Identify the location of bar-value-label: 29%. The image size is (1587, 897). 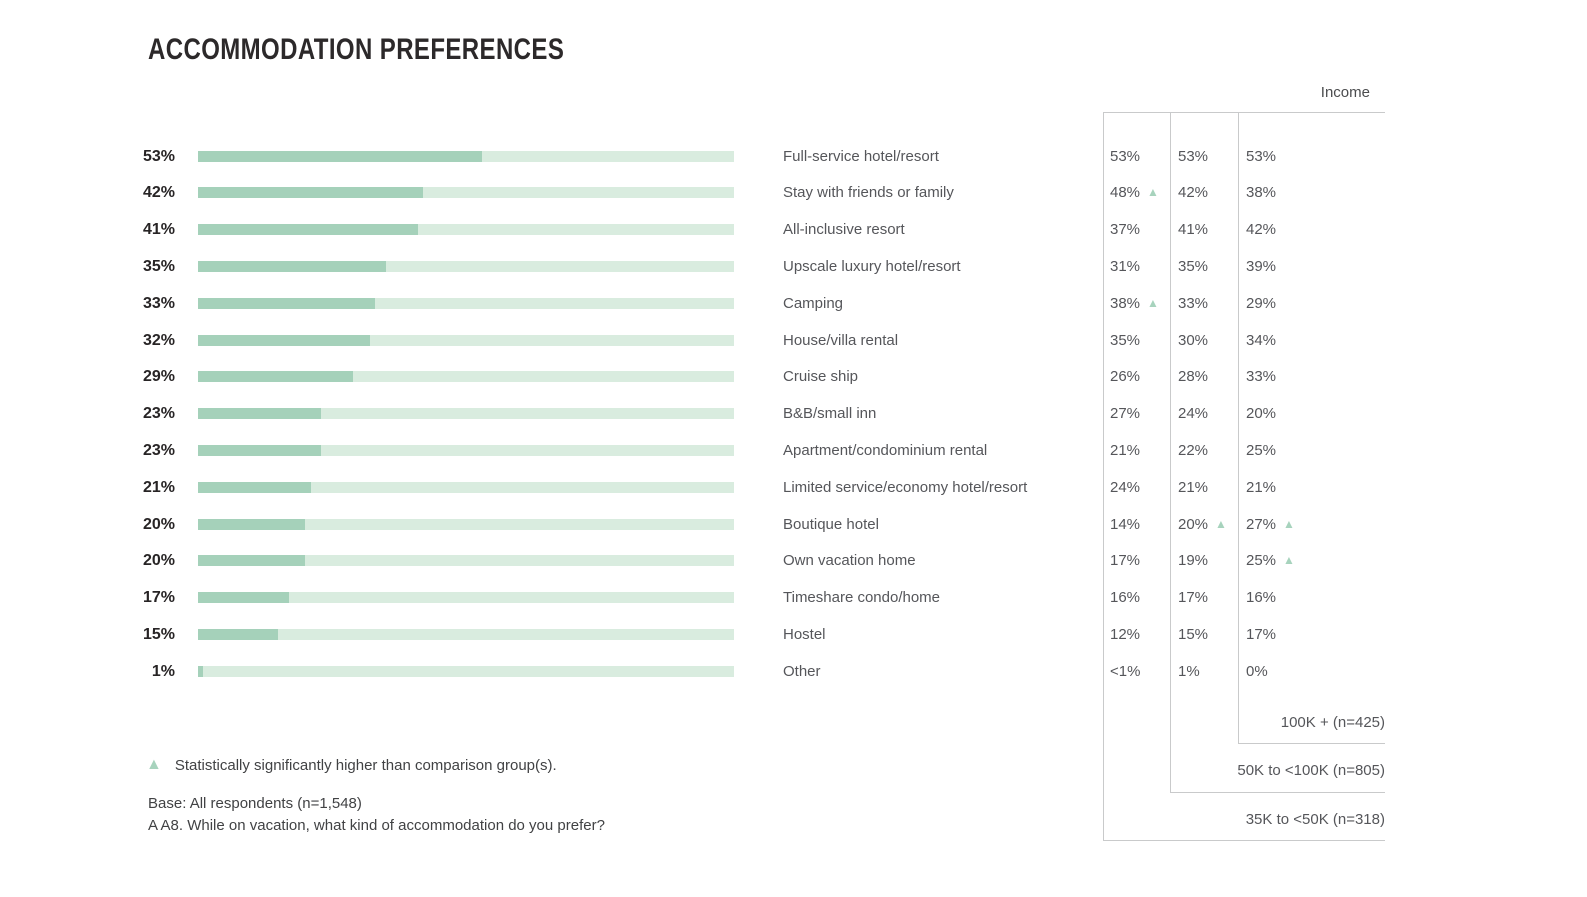
(158, 377).